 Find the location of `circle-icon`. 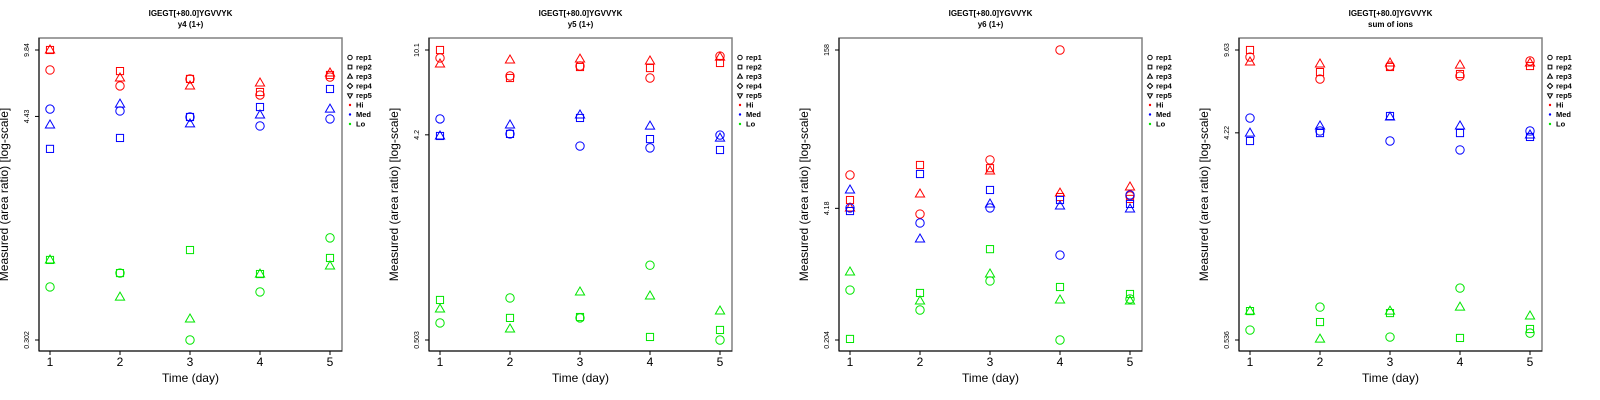

circle-icon is located at coordinates (1150, 57).